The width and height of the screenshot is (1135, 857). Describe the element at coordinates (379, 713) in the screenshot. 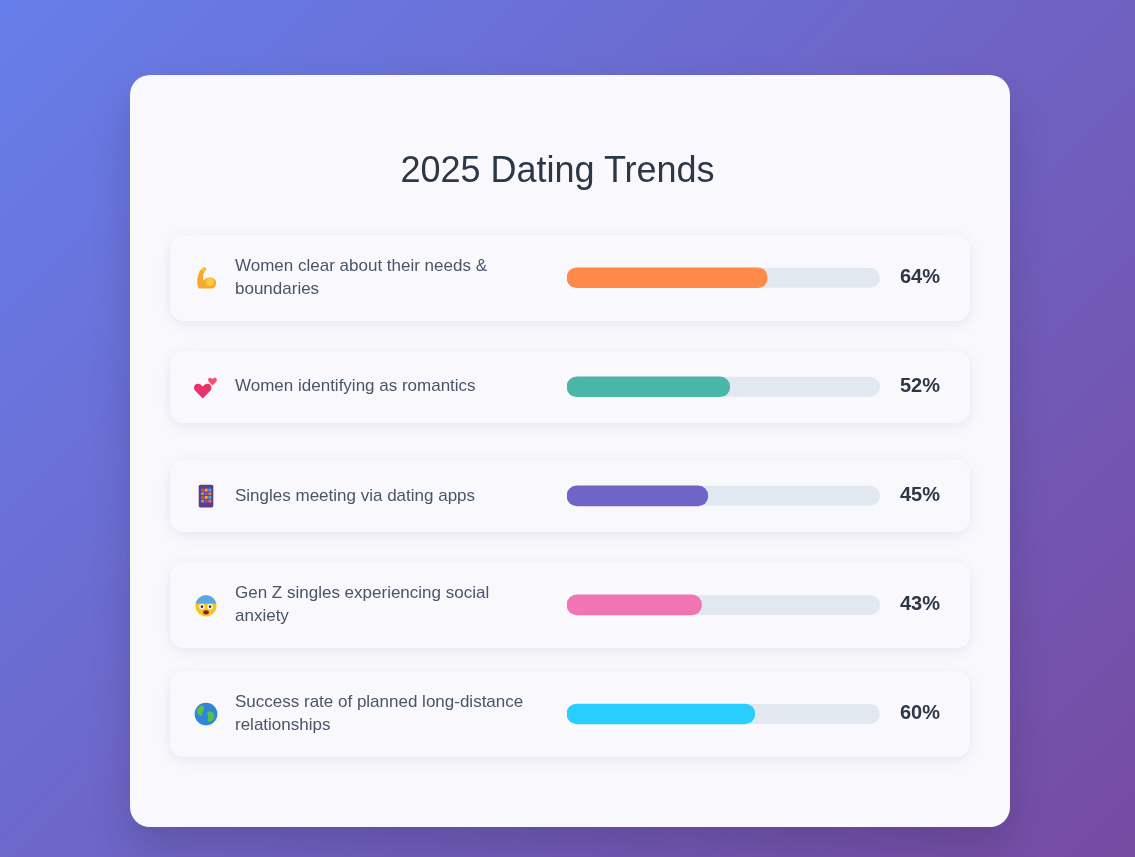

I see `y-tick-label: Success rate of planned long-distance relationships` at that location.